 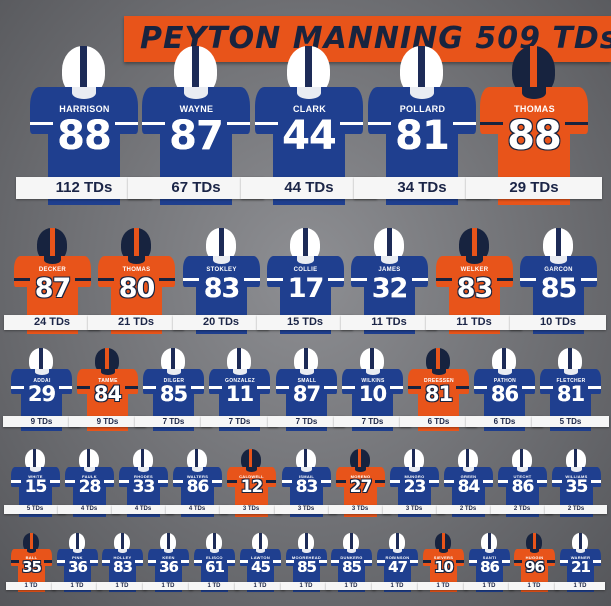 I want to click on player-name: SIEVERS, so click(x=443, y=557).